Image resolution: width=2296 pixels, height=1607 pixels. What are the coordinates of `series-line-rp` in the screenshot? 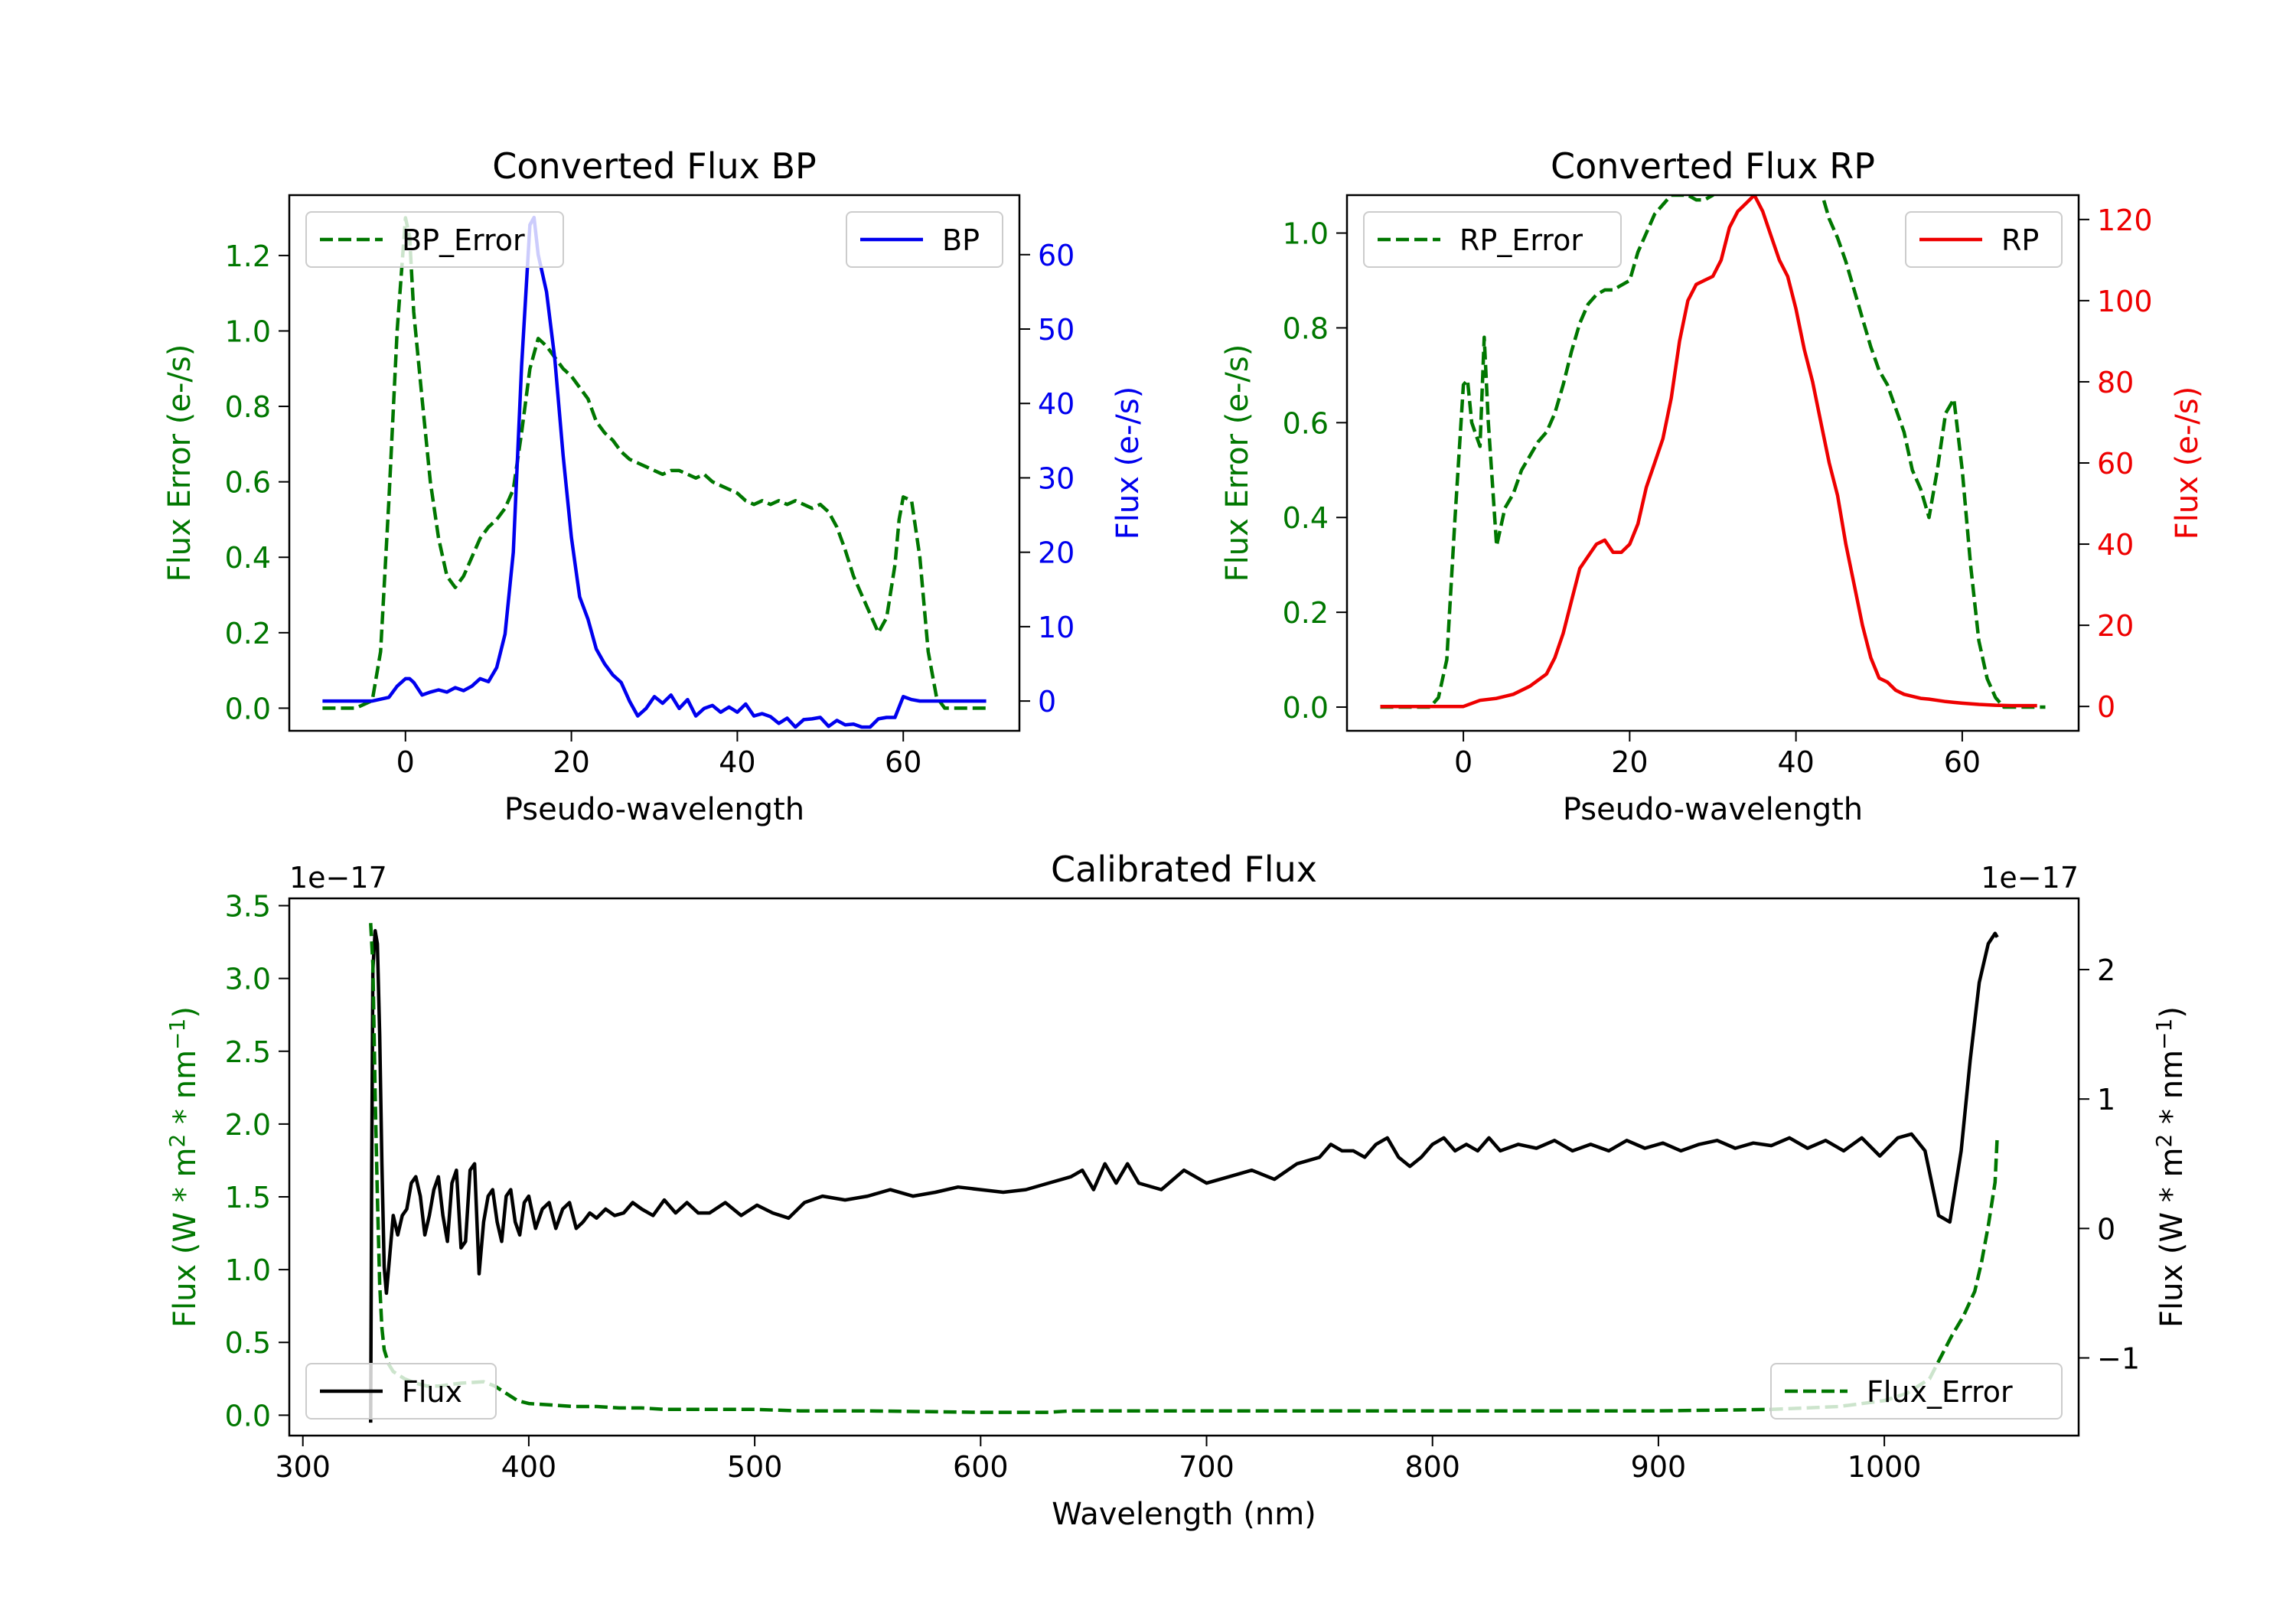 It's located at (1708, 452).